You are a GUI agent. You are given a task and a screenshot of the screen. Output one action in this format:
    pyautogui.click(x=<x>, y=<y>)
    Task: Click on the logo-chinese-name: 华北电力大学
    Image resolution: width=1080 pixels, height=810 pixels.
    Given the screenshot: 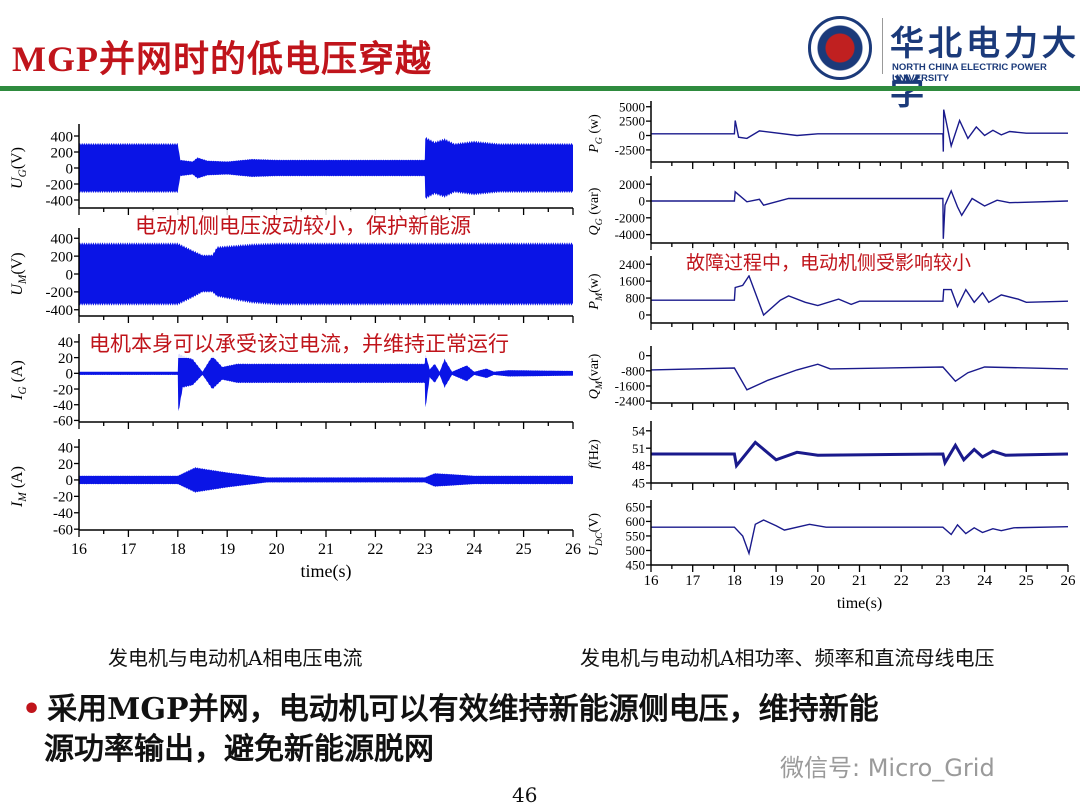 What is the action you would take?
    pyautogui.click(x=985, y=68)
    